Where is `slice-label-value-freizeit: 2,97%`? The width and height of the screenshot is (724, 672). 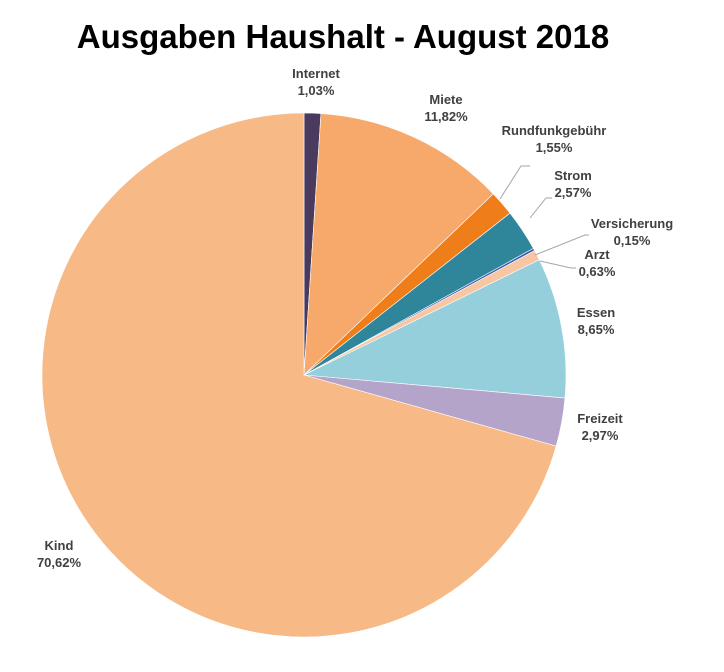
slice-label-value-freizeit: 2,97% is located at coordinates (600, 435).